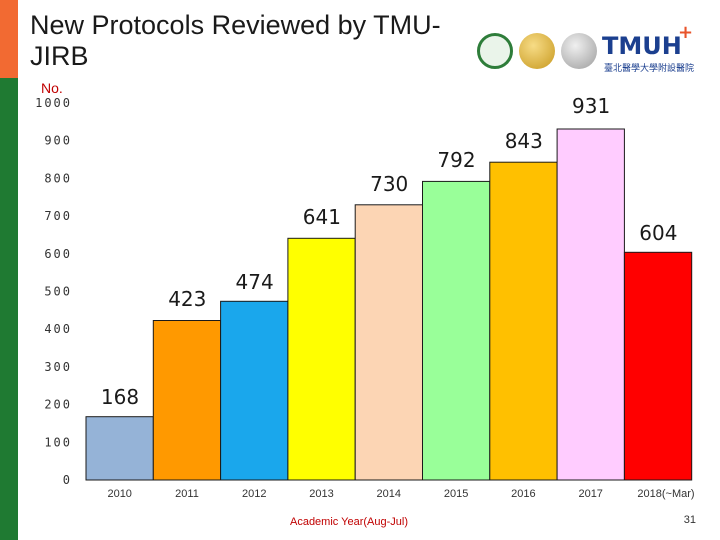  I want to click on x-tick-label: 2016, so click(523, 494).